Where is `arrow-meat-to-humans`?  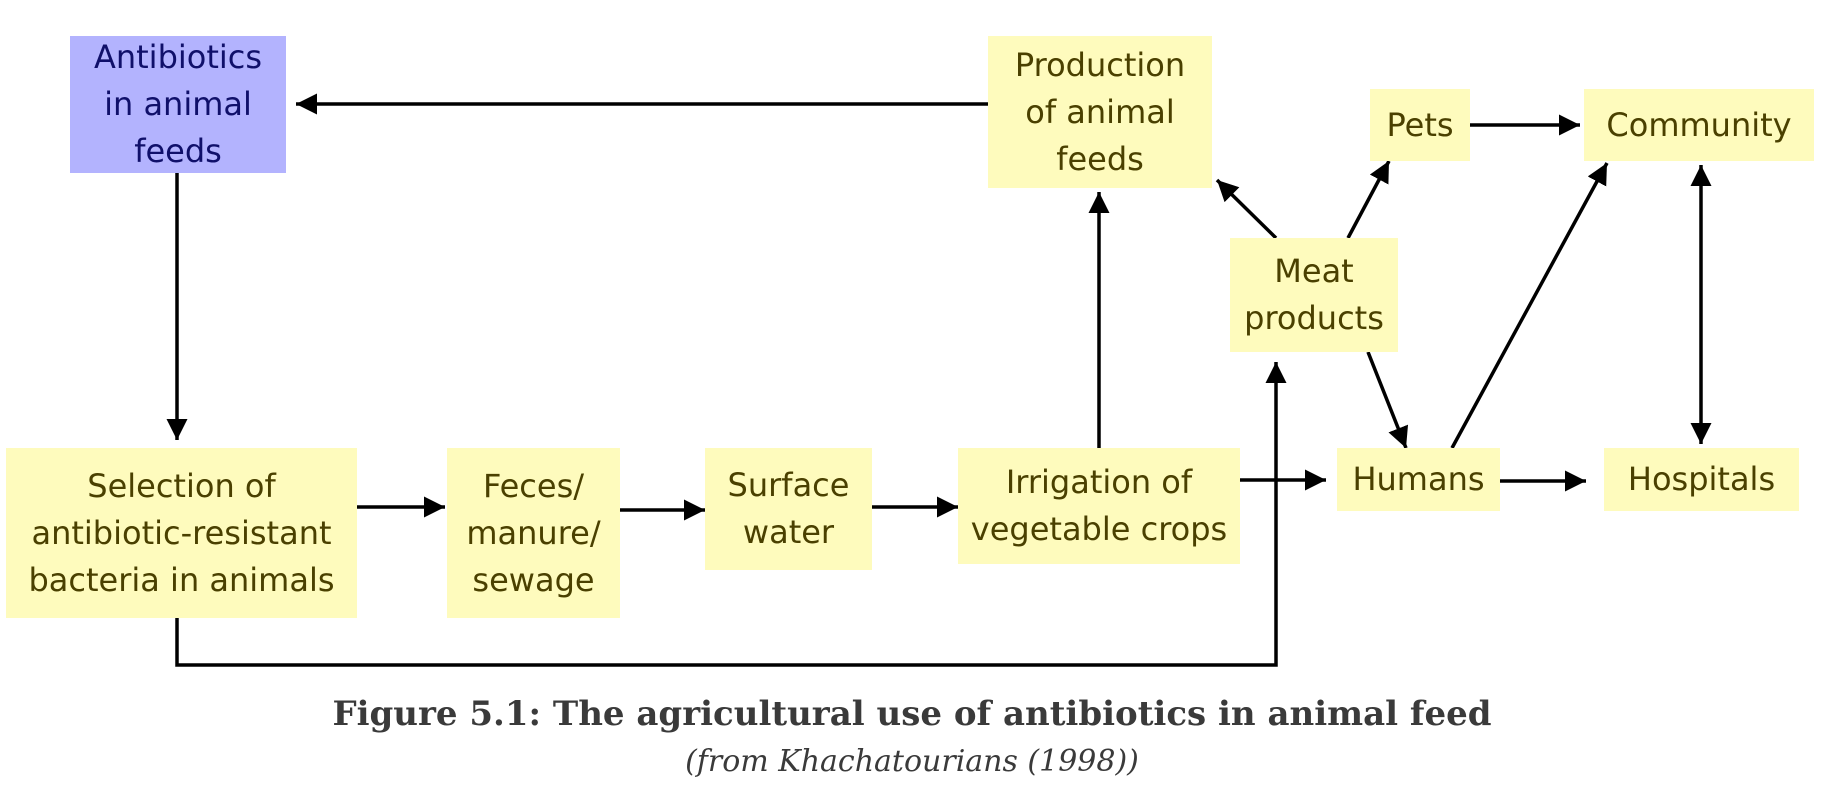 arrow-meat-to-humans is located at coordinates (1387, 400).